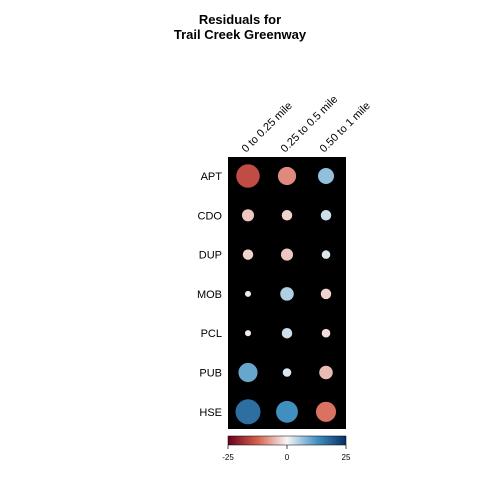 This screenshot has width=480, height=480. What do you see at coordinates (212, 177) in the screenshot?
I see `row-label: APT` at bounding box center [212, 177].